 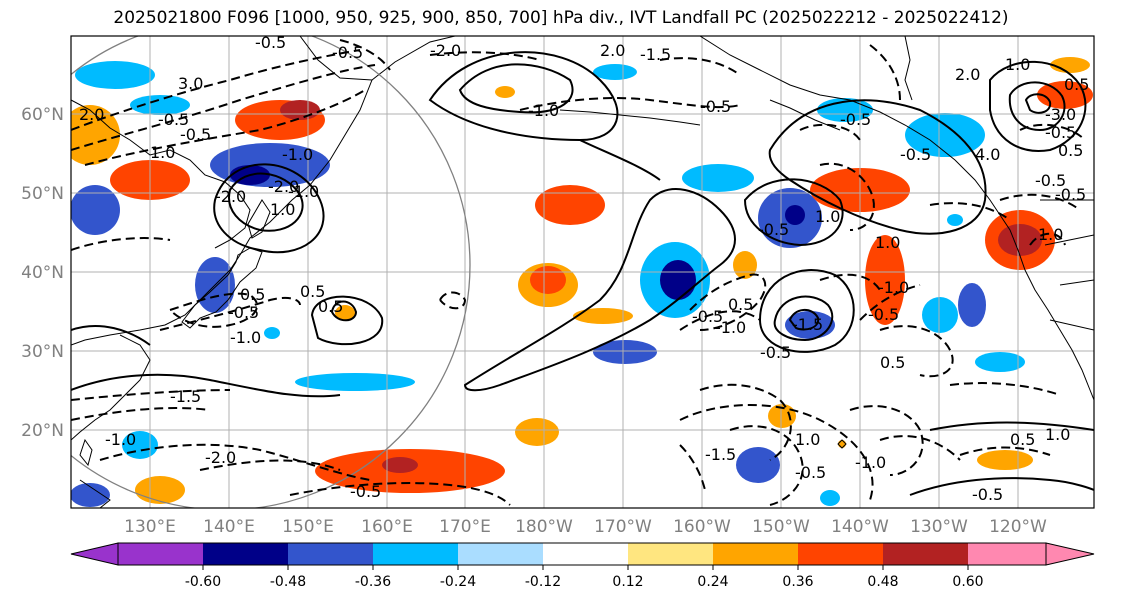 I want to click on colorbar-tick: -0.36, so click(x=373, y=582).